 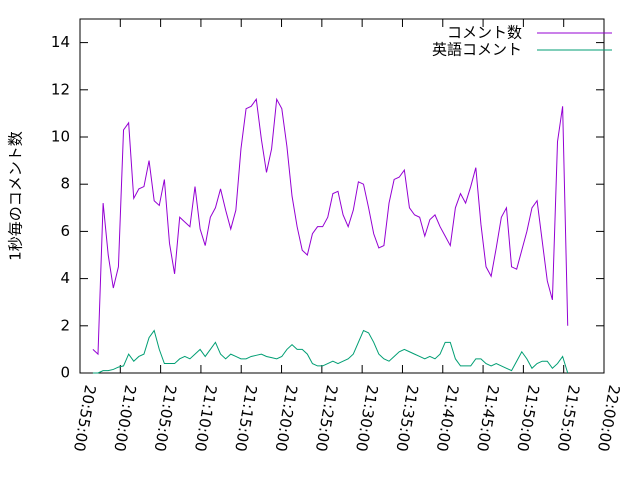 I want to click on x-tick-label: 21:50:00, so click(x=527, y=418).